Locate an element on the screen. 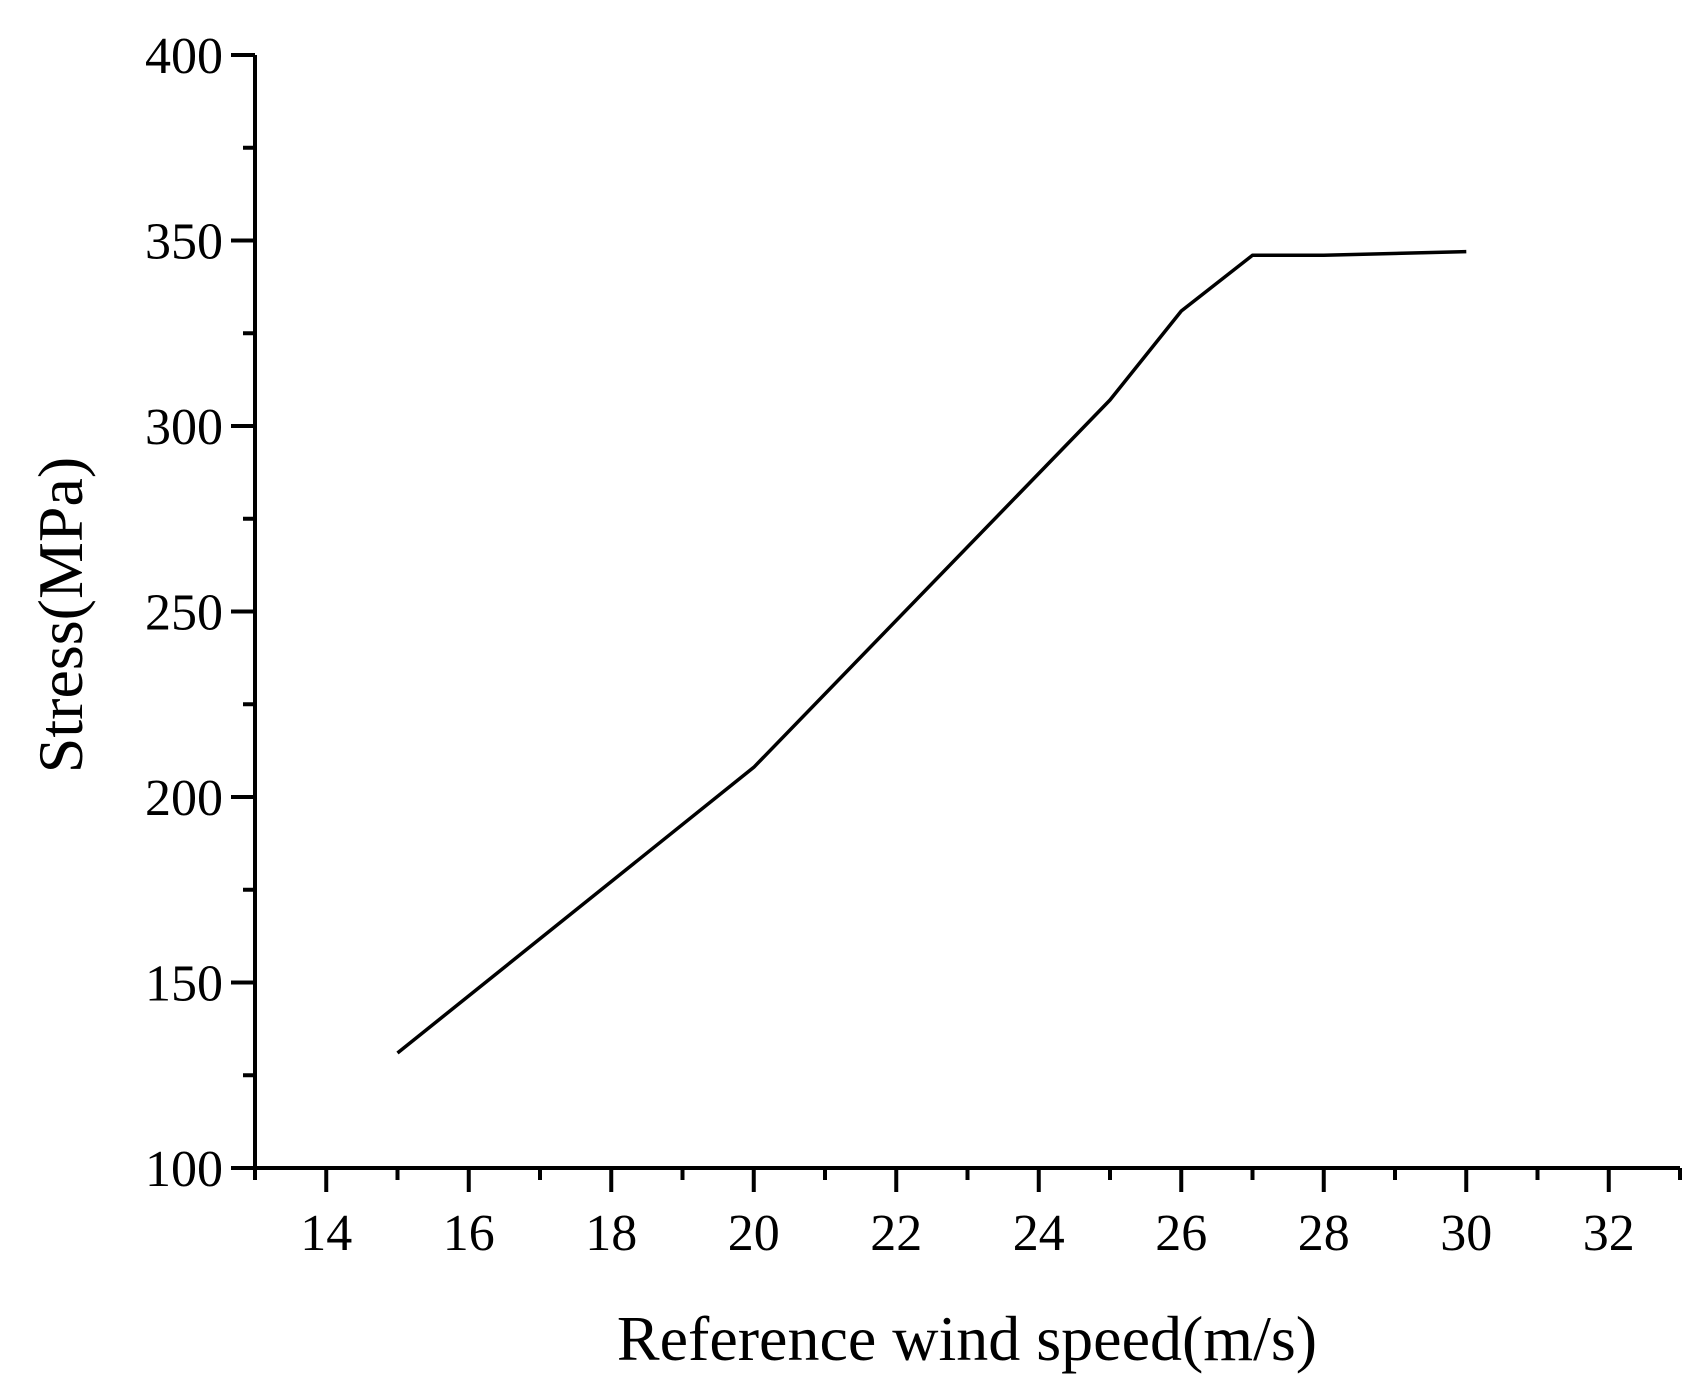 The height and width of the screenshot is (1394, 1700). y-tick-label: 250 is located at coordinates (184, 613).